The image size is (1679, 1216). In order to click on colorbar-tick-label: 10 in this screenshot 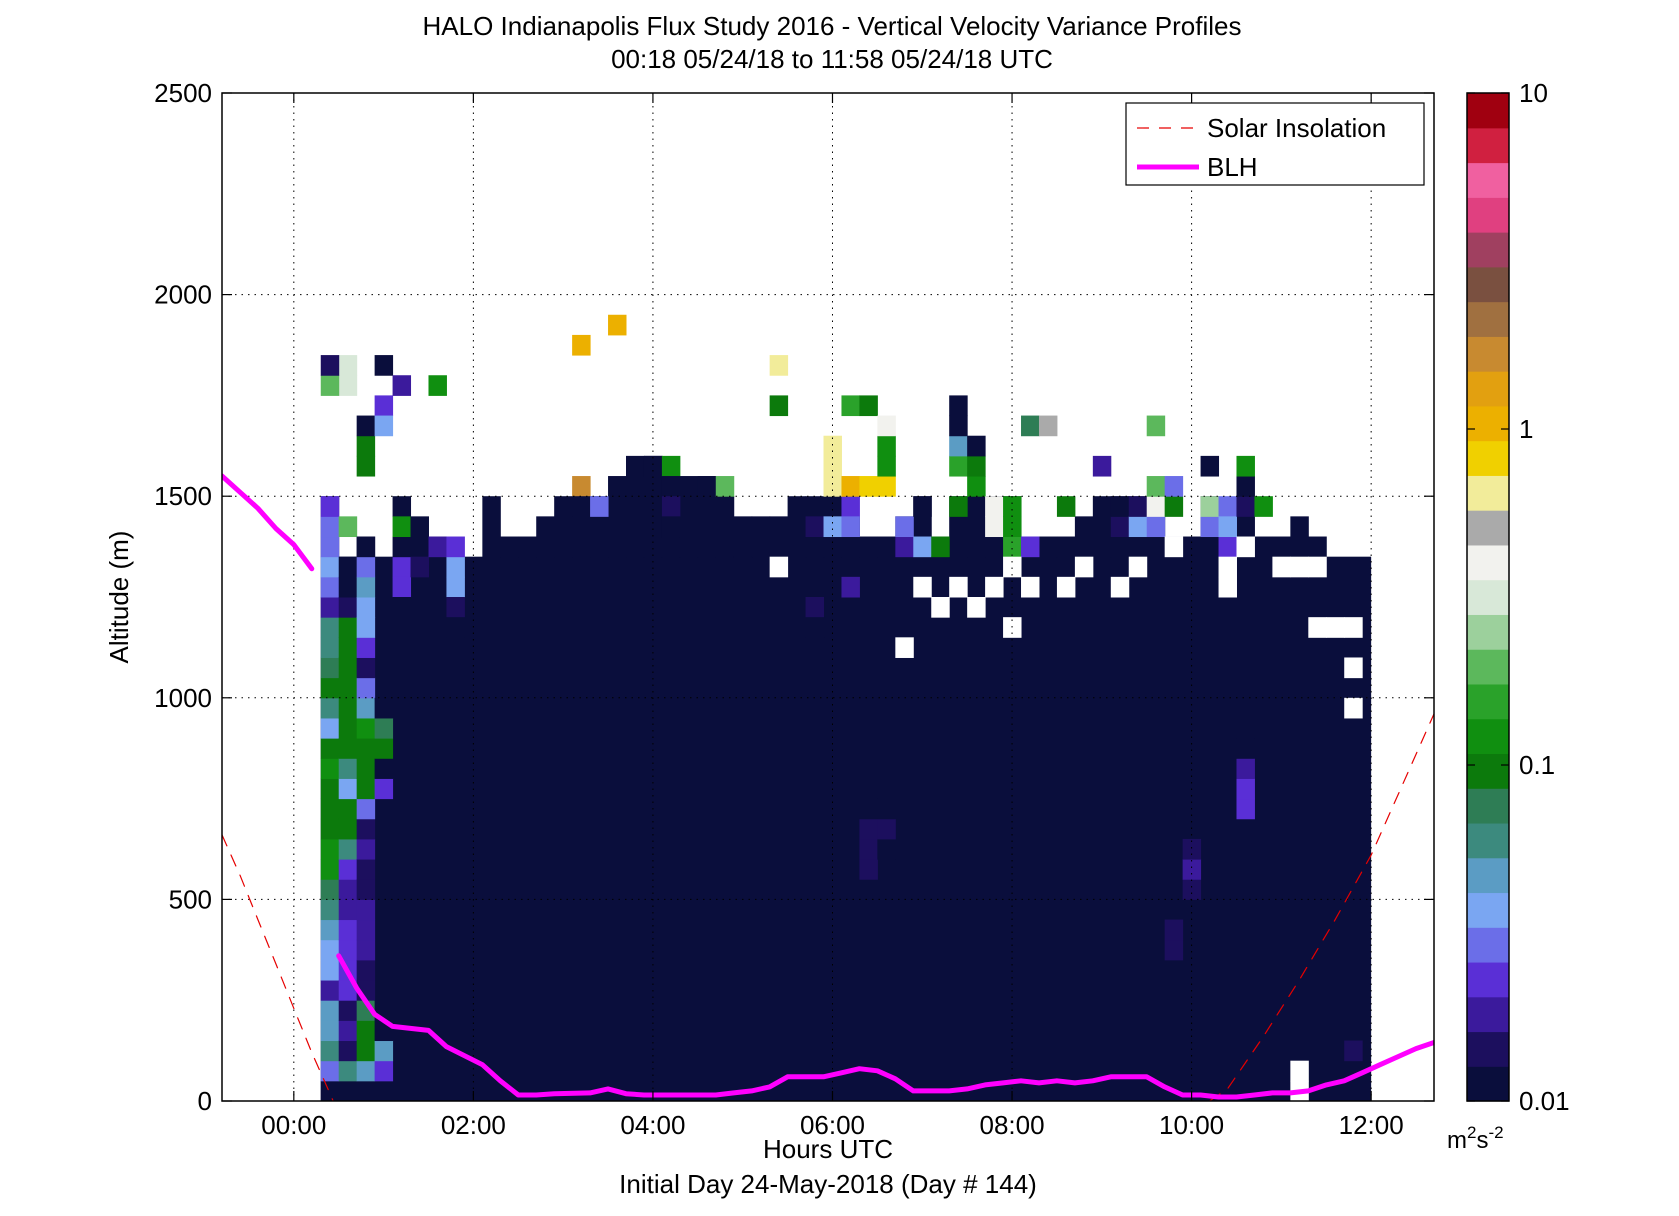, I will do `click(1533, 93)`.